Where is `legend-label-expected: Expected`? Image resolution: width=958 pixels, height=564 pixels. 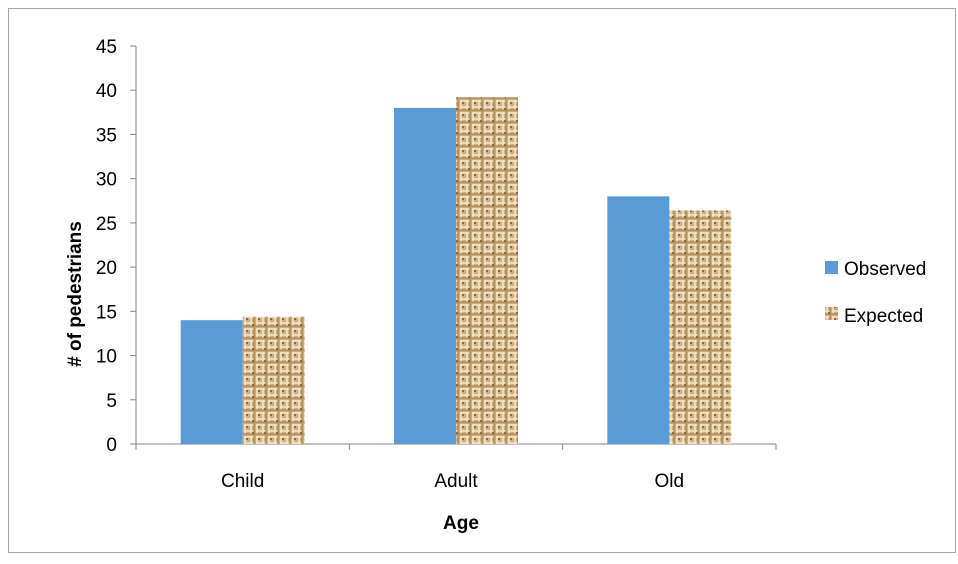 legend-label-expected: Expected is located at coordinates (883, 316).